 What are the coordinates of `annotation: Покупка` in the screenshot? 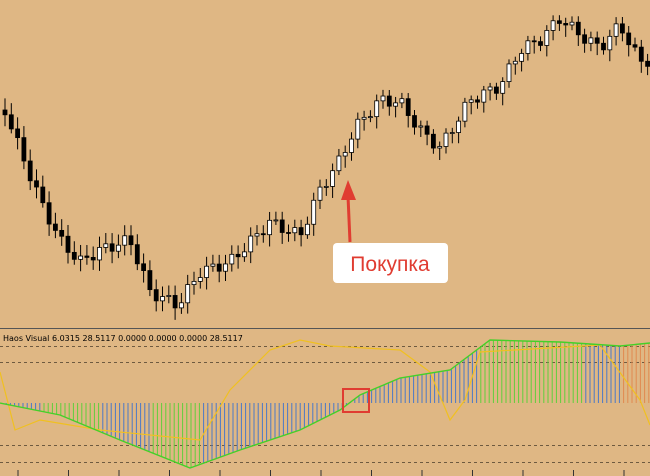 It's located at (390, 264).